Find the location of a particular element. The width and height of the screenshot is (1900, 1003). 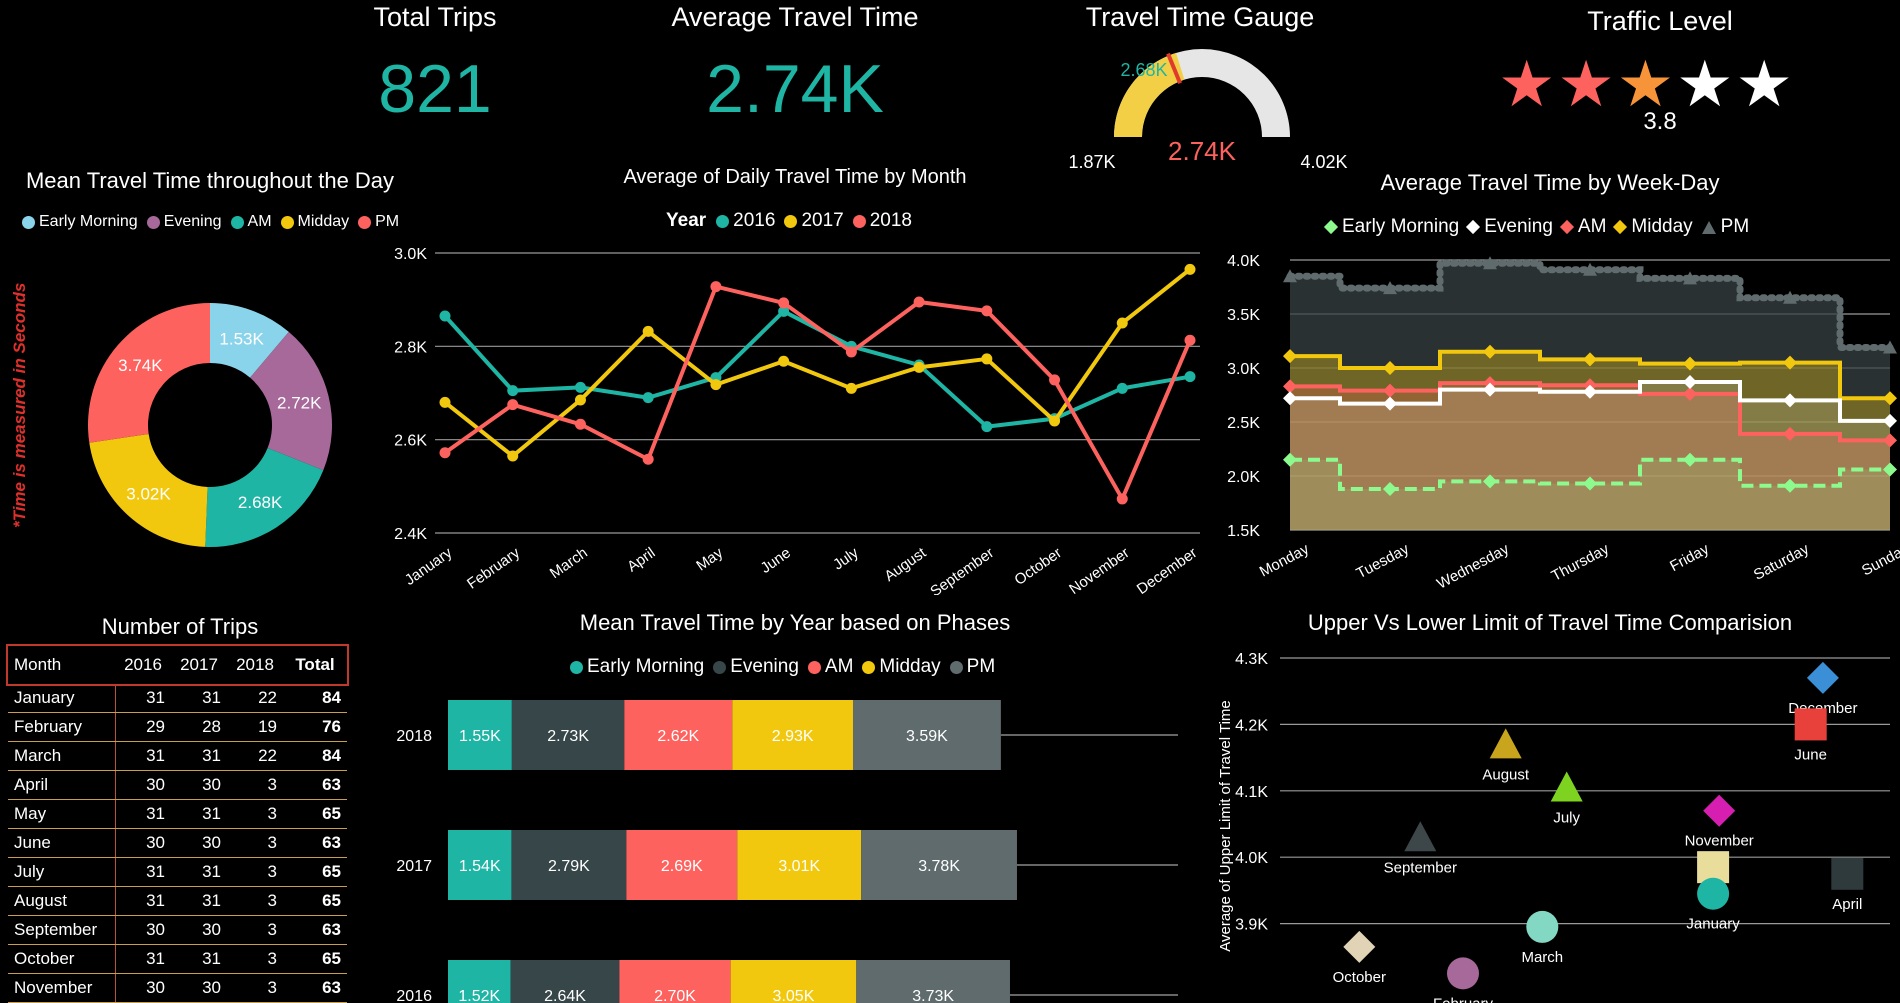

table-row: September 30 30 3 63 is located at coordinates (177, 930).